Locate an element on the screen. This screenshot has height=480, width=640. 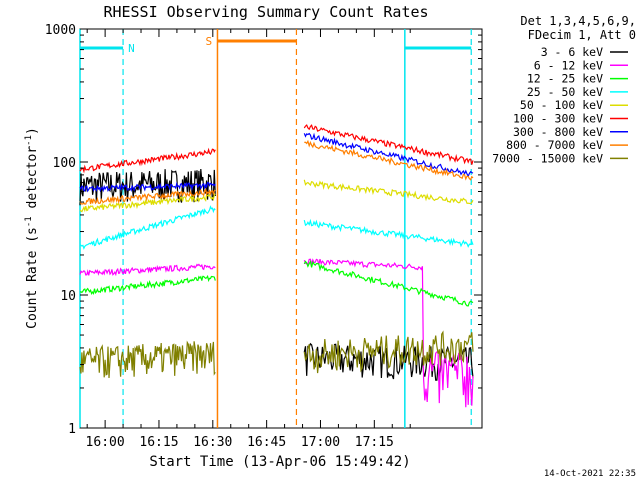
legend-label-2: 12 - 25 keV is located at coordinates (565, 79).